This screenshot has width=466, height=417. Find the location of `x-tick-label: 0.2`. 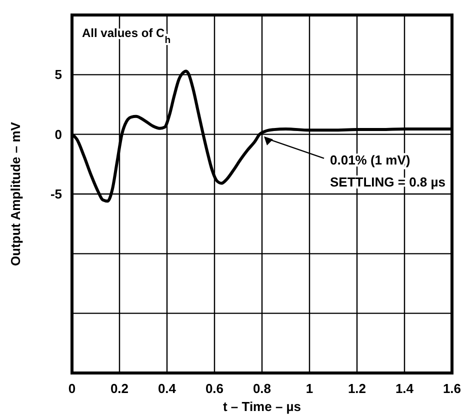

x-tick-label: 0.2 is located at coordinates (119, 388).